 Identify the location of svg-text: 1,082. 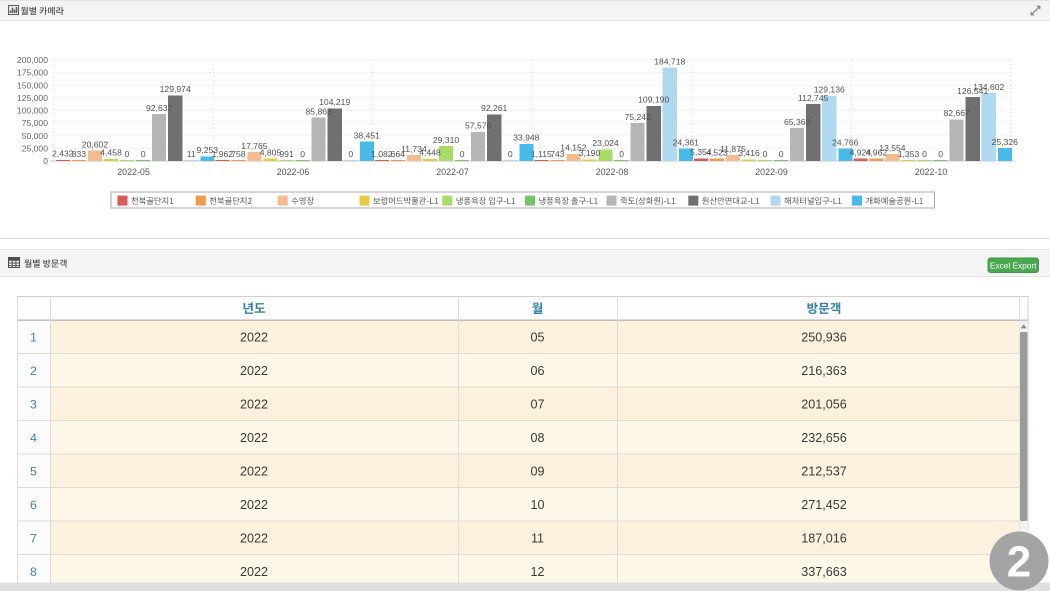
(382, 154).